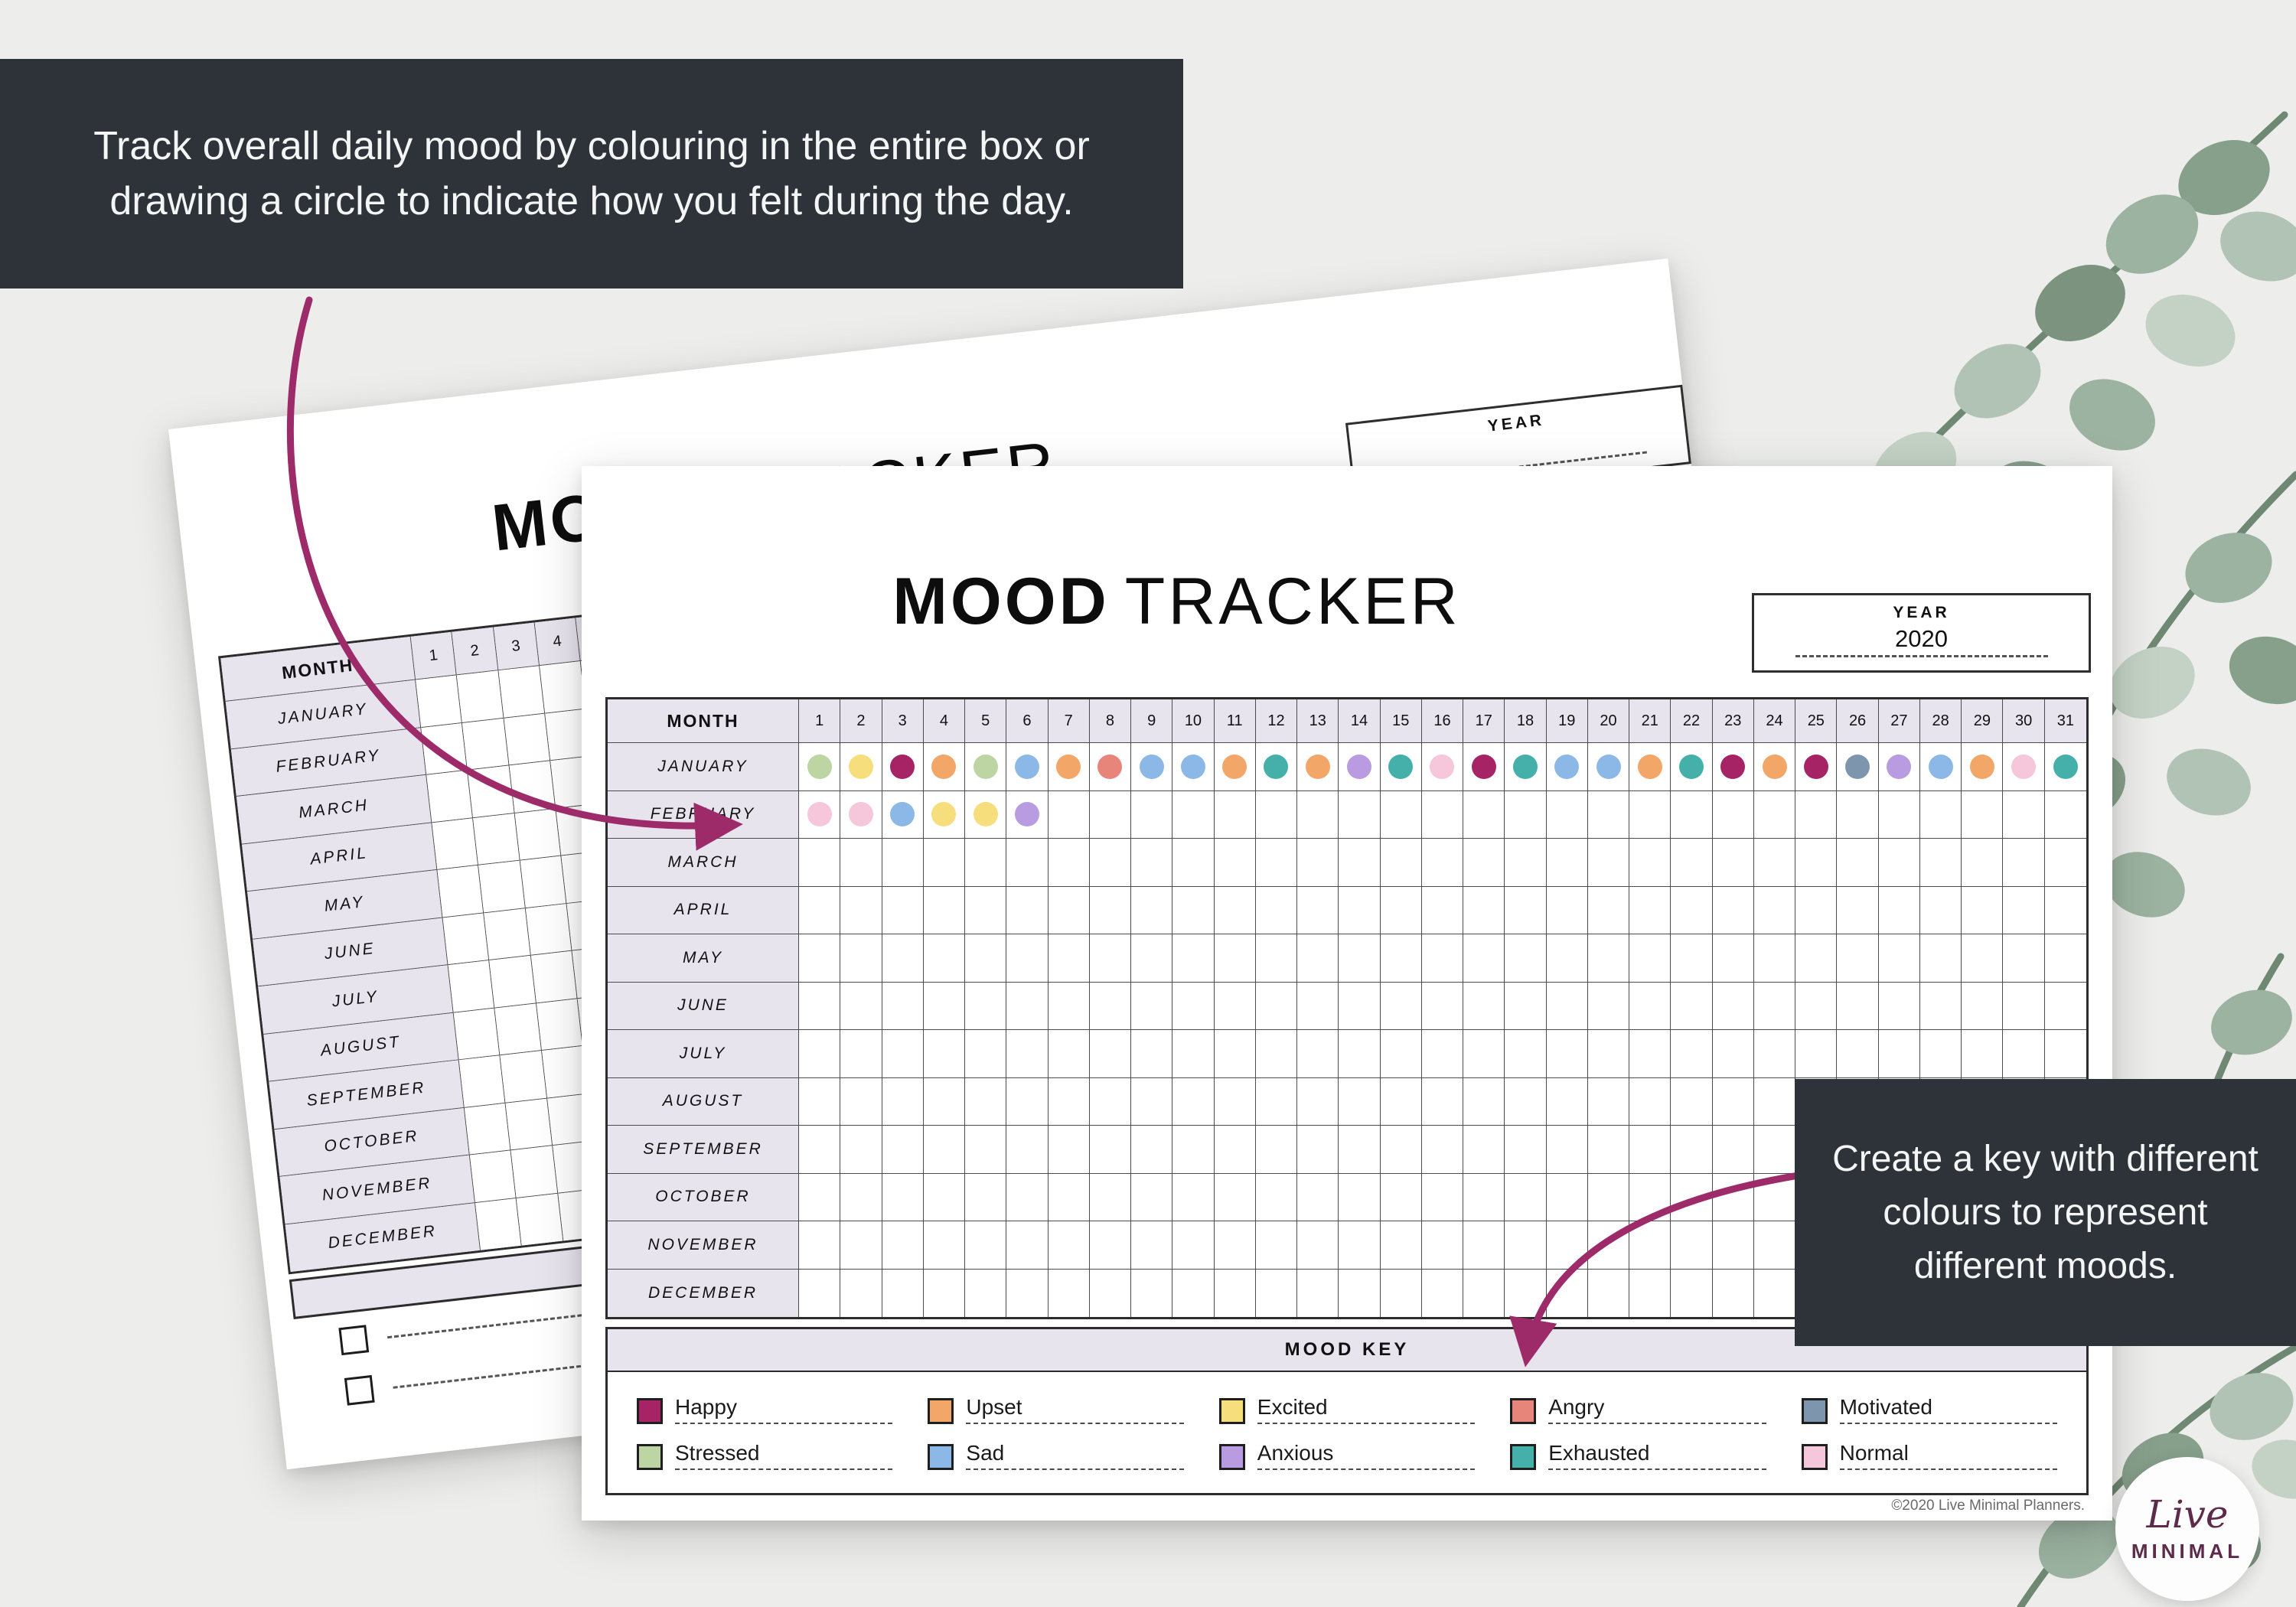 Image resolution: width=2296 pixels, height=1607 pixels. Describe the element at coordinates (1774, 721) in the screenshot. I see `day-header-cell: 24` at that location.